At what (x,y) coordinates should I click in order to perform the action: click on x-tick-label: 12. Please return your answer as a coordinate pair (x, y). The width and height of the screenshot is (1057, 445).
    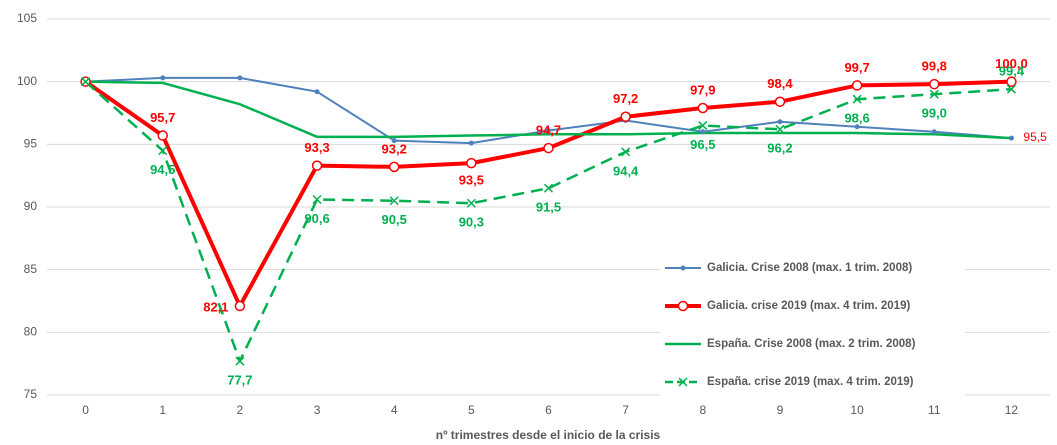
    Looking at the image, I should click on (1012, 410).